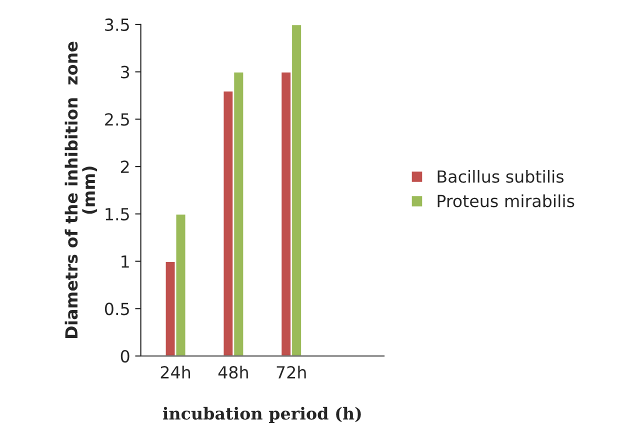 The width and height of the screenshot is (640, 445). Describe the element at coordinates (116, 309) in the screenshot. I see `y-tick-label: 0.5` at that location.